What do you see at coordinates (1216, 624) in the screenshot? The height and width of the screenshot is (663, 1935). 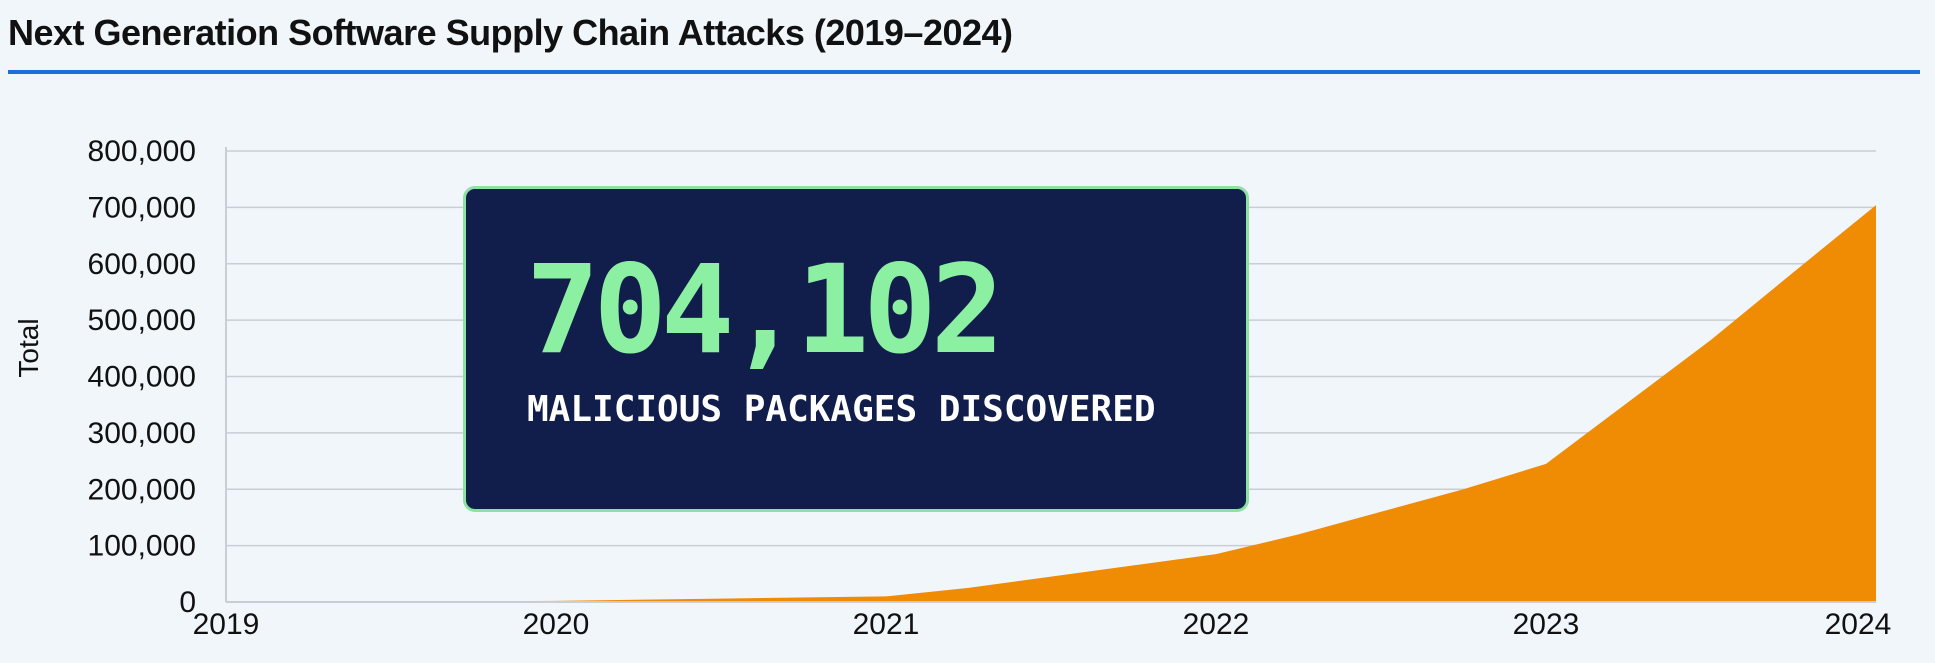 I see `x-tick-label: 2022` at bounding box center [1216, 624].